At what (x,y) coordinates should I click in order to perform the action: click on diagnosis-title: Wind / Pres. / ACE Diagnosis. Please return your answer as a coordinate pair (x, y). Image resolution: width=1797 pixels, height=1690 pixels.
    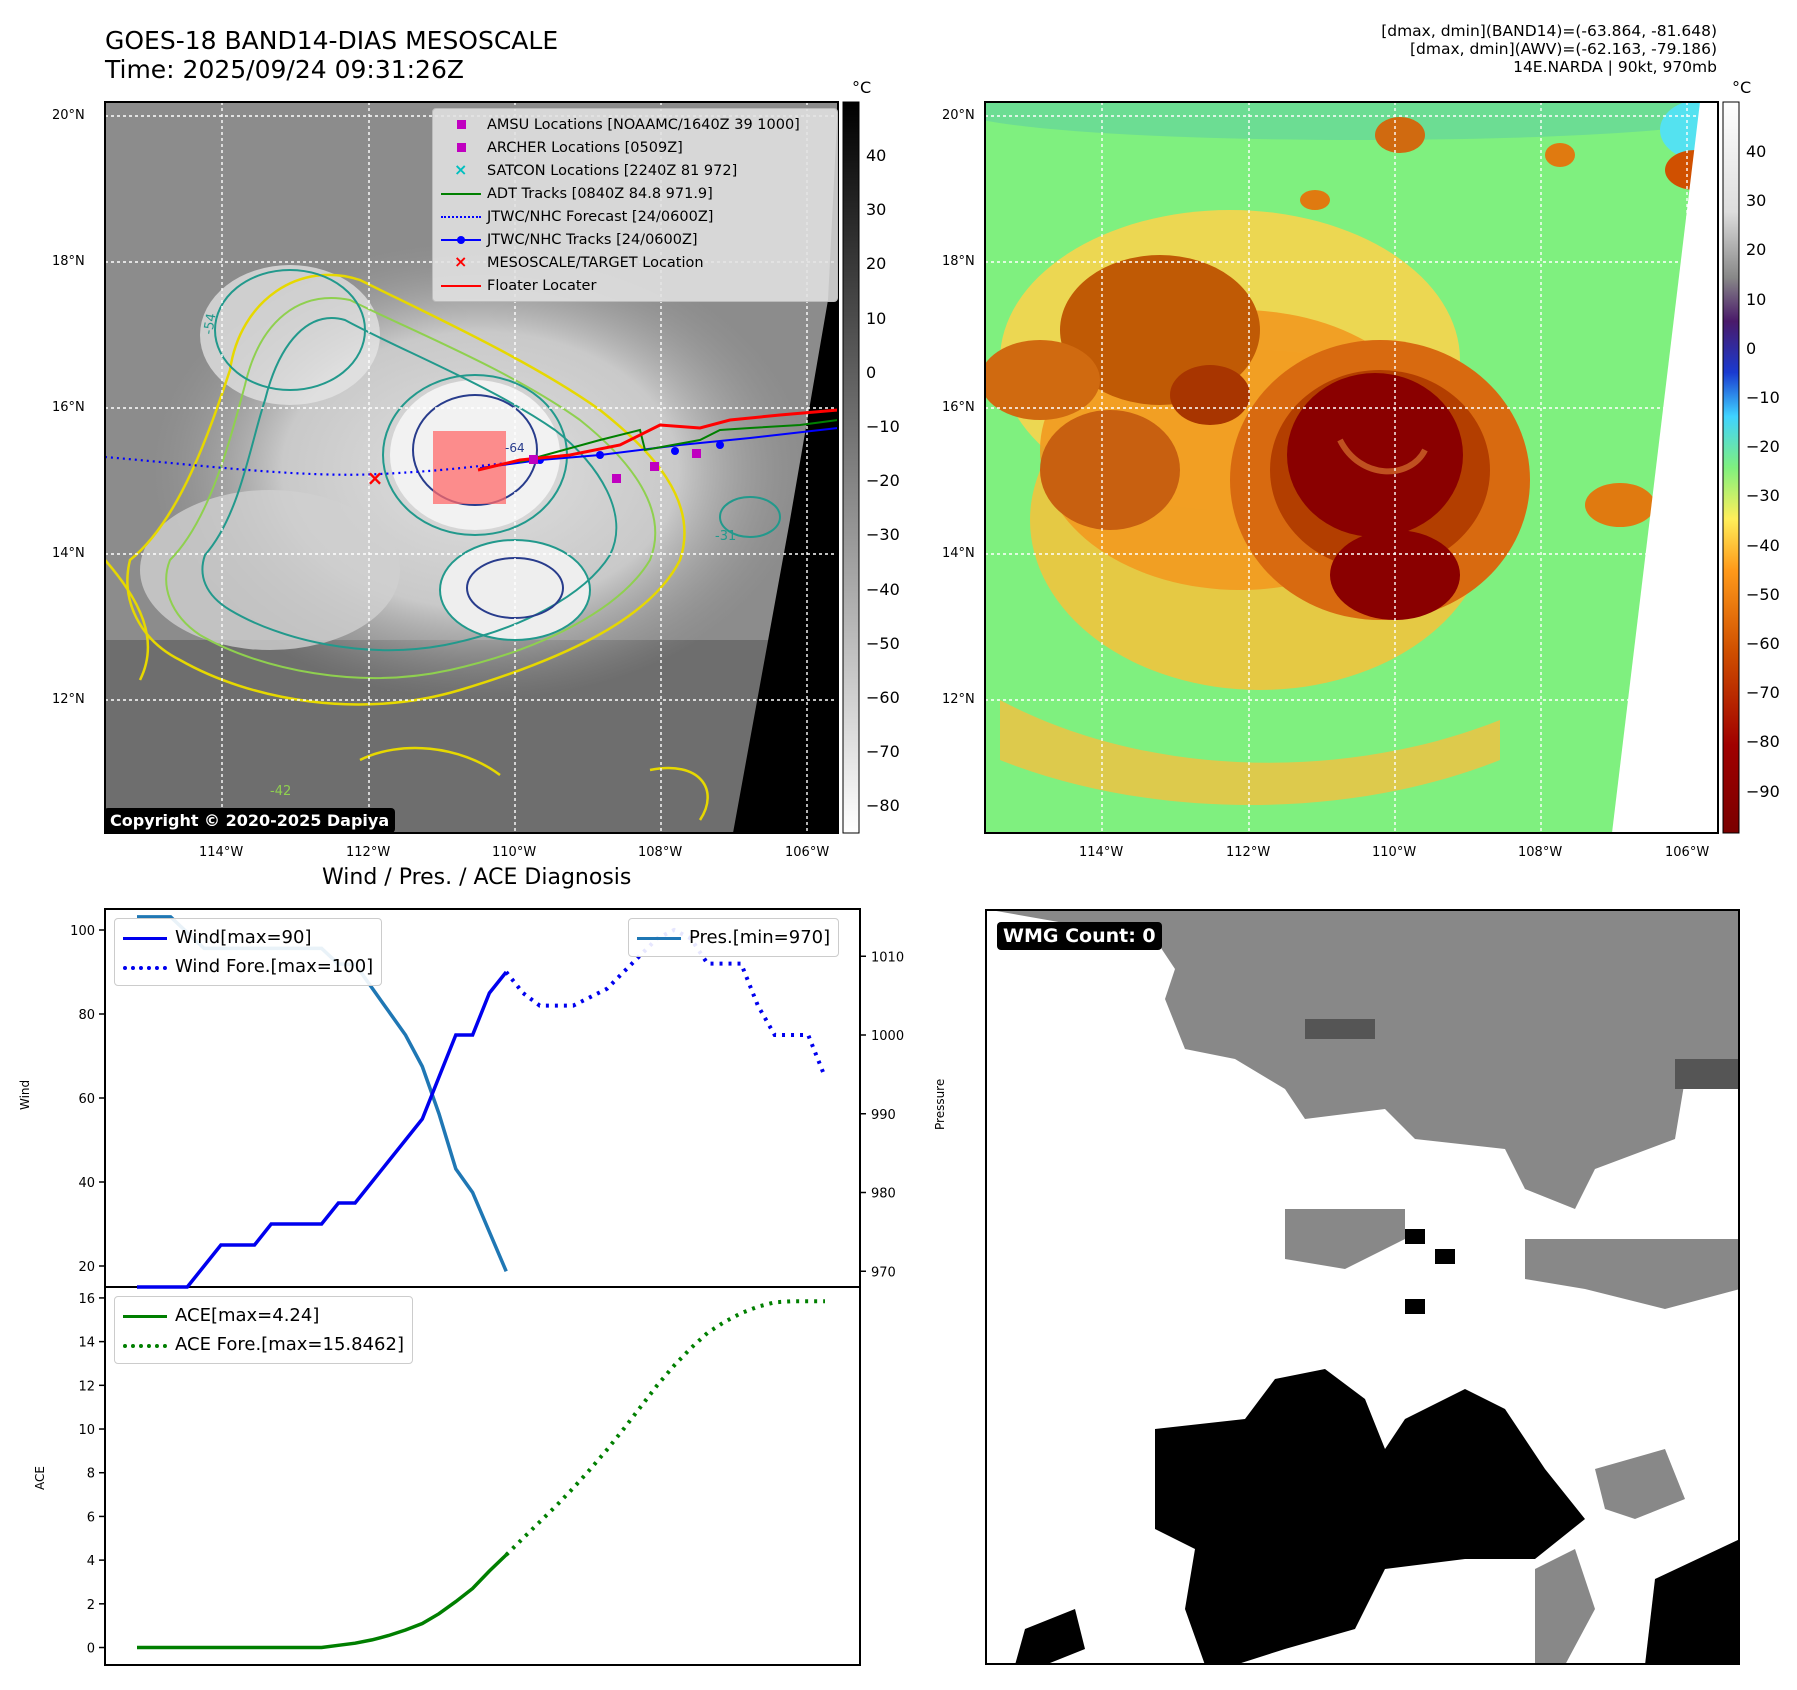
    Looking at the image, I should click on (477, 877).